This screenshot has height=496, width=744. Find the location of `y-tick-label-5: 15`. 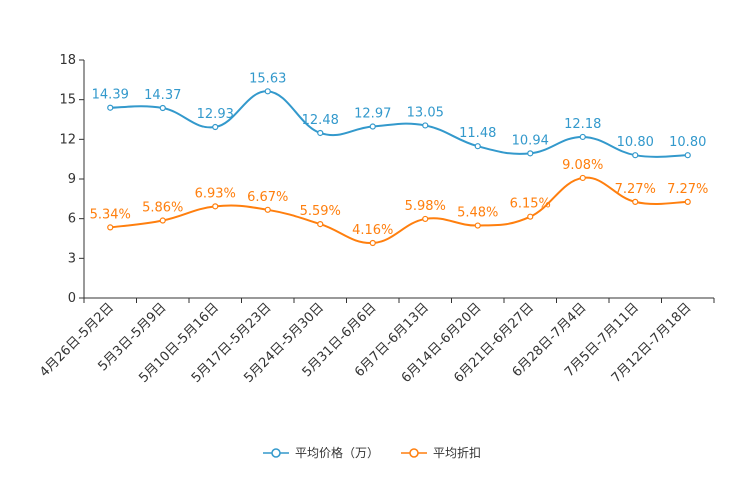

y-tick-label-5: 15 is located at coordinates (67, 100).